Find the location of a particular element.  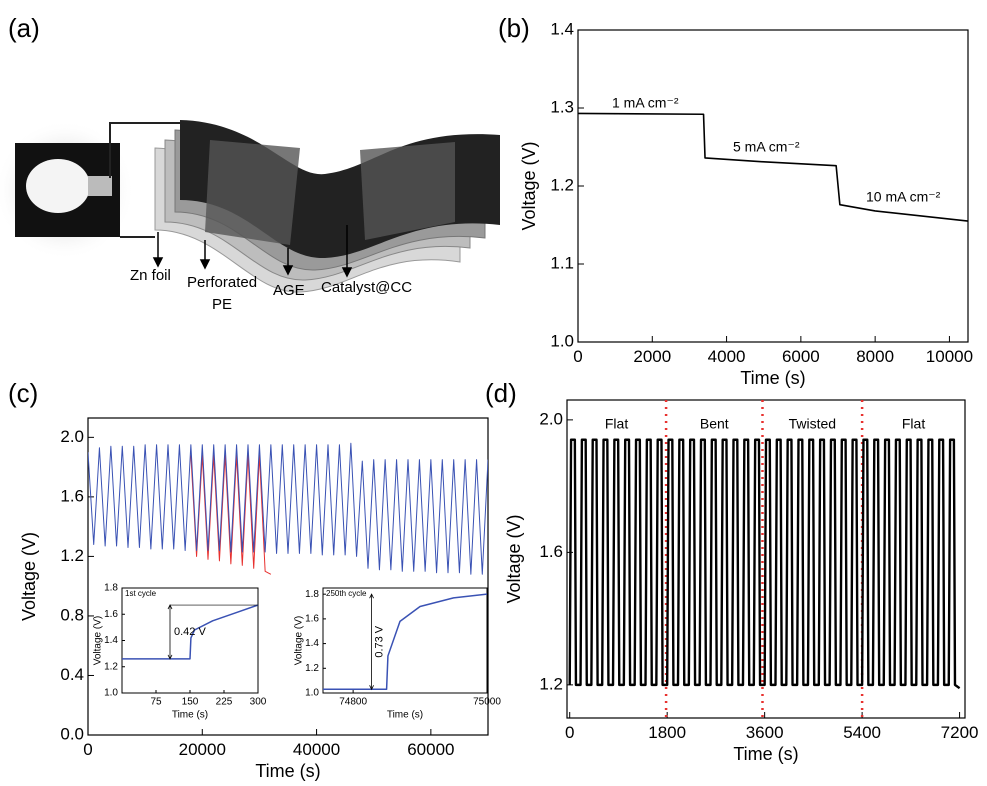

annotation: 0.42 V is located at coordinates (190, 632).